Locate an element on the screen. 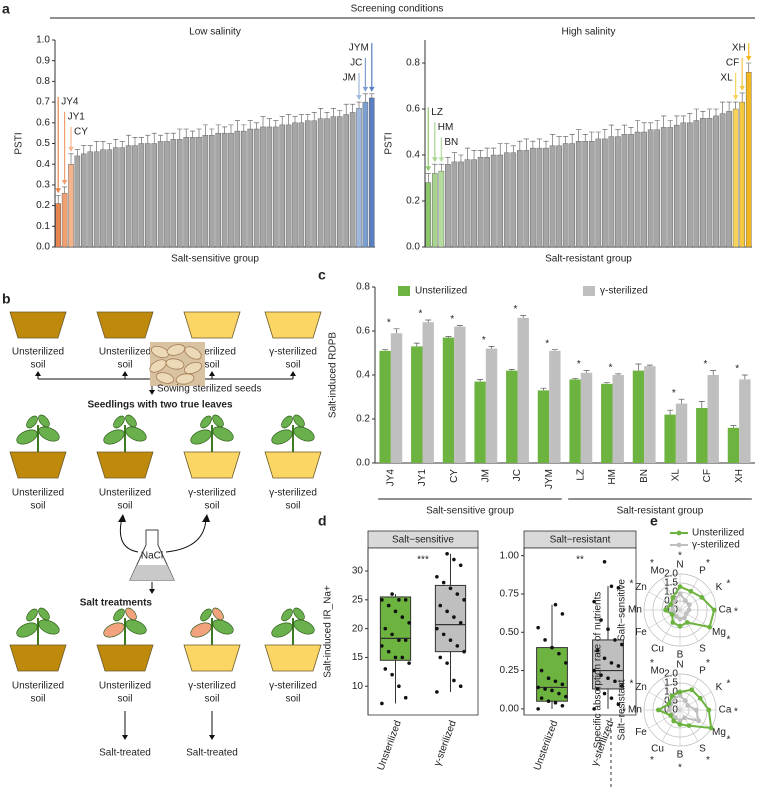  header: Screening conditions is located at coordinates (397, 9).